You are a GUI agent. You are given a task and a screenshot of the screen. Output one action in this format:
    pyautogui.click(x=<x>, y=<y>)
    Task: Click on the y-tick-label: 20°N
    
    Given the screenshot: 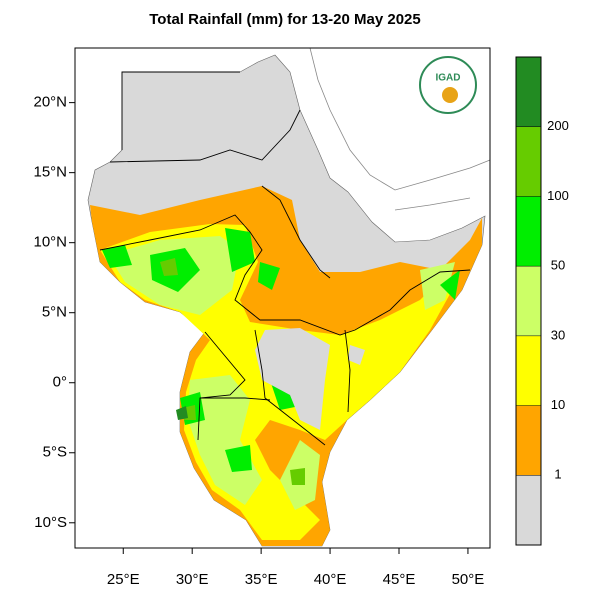 What is the action you would take?
    pyautogui.click(x=50, y=102)
    